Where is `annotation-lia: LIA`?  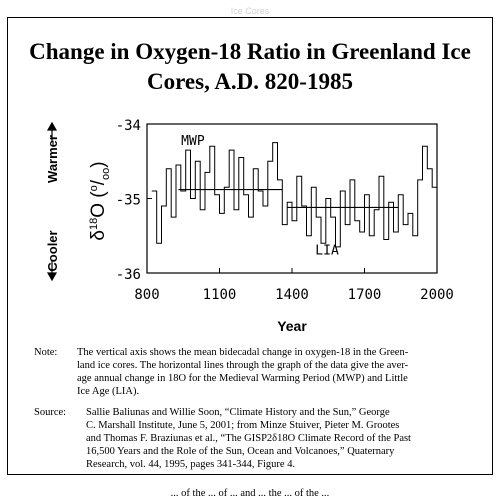 annotation-lia: LIA is located at coordinates (327, 250).